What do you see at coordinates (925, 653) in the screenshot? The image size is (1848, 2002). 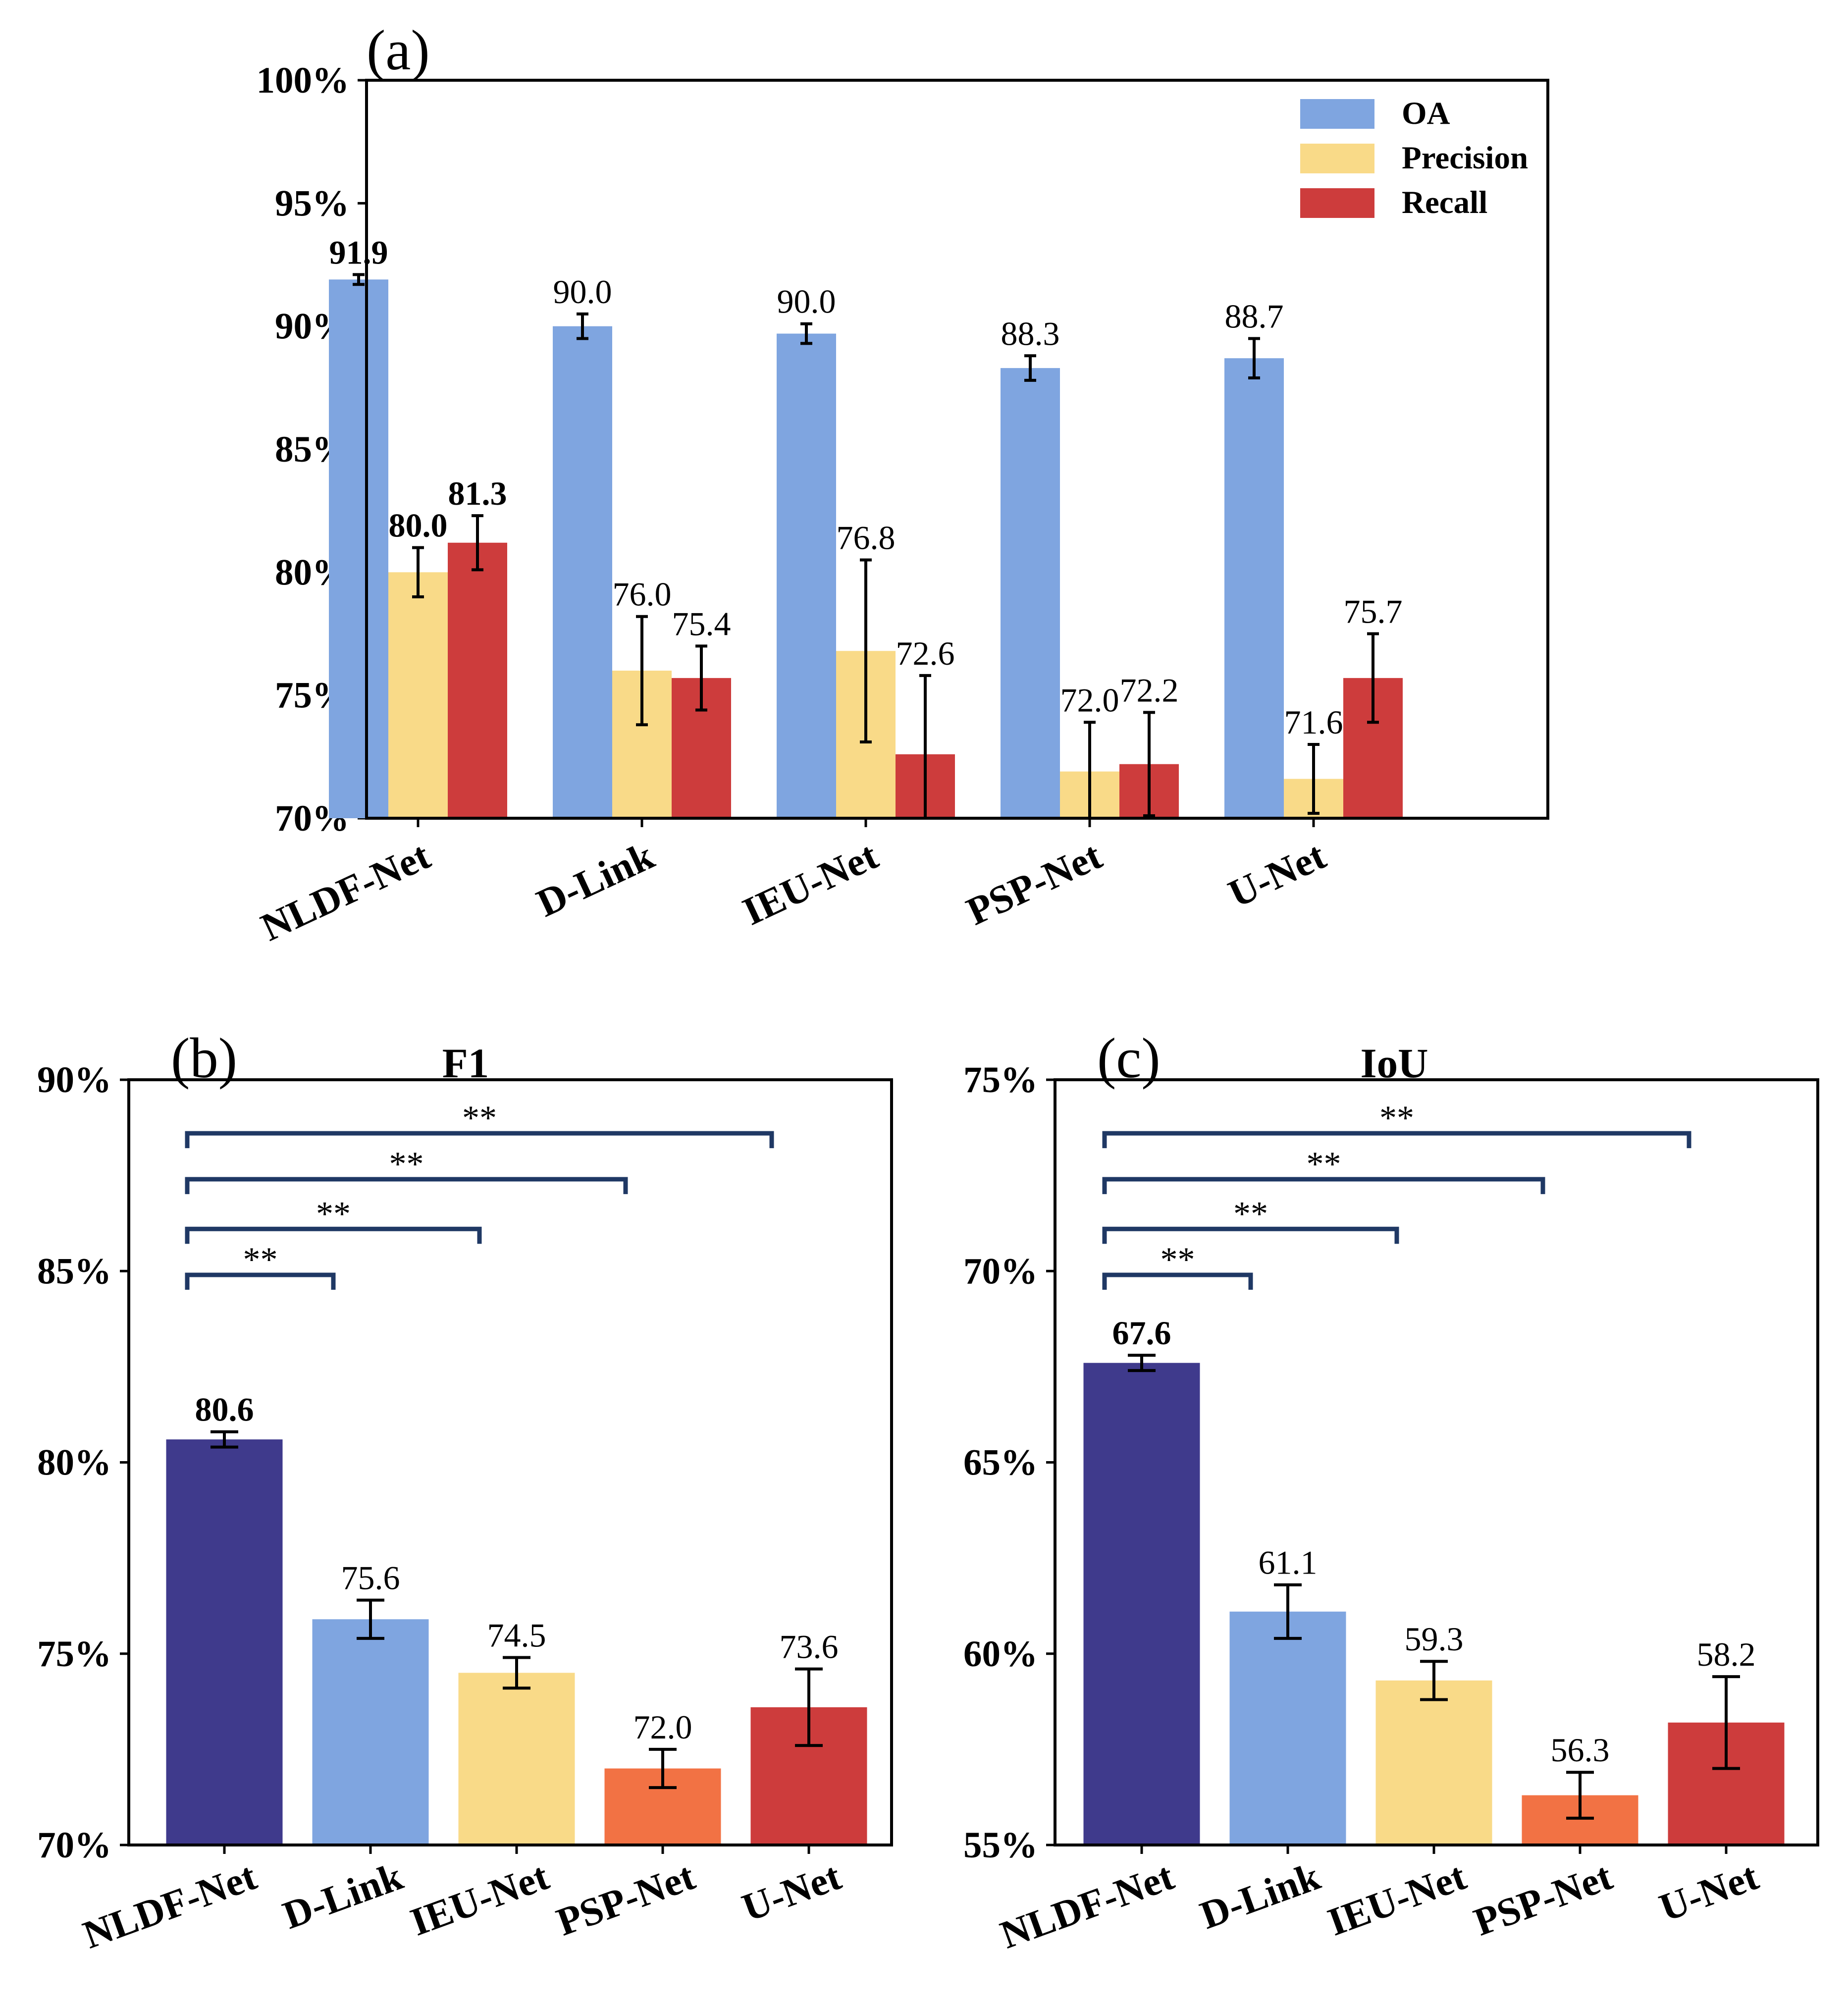 I see `data-label: 72.6` at bounding box center [925, 653].